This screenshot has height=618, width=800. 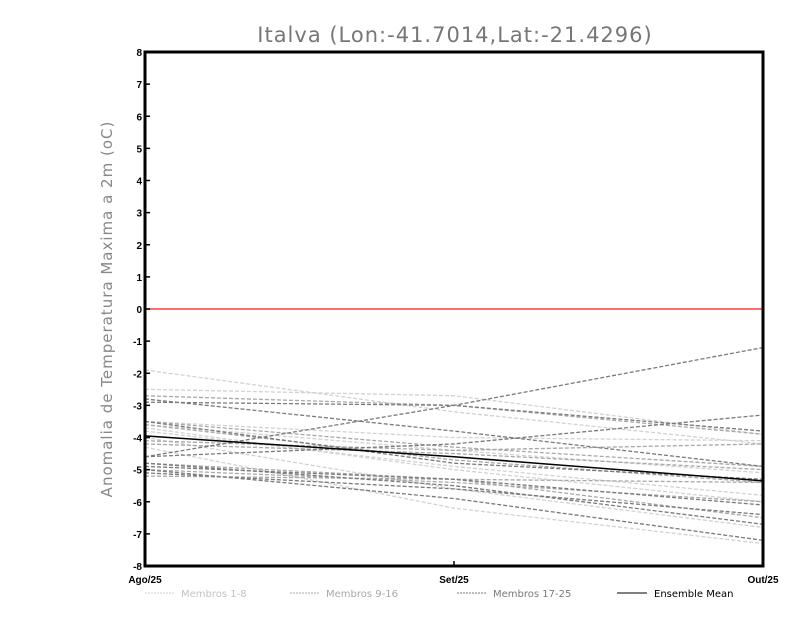 What do you see at coordinates (454, 35) in the screenshot?
I see `chart-title: Italva (Lon:-41.7014,Lat:-21.4296)` at bounding box center [454, 35].